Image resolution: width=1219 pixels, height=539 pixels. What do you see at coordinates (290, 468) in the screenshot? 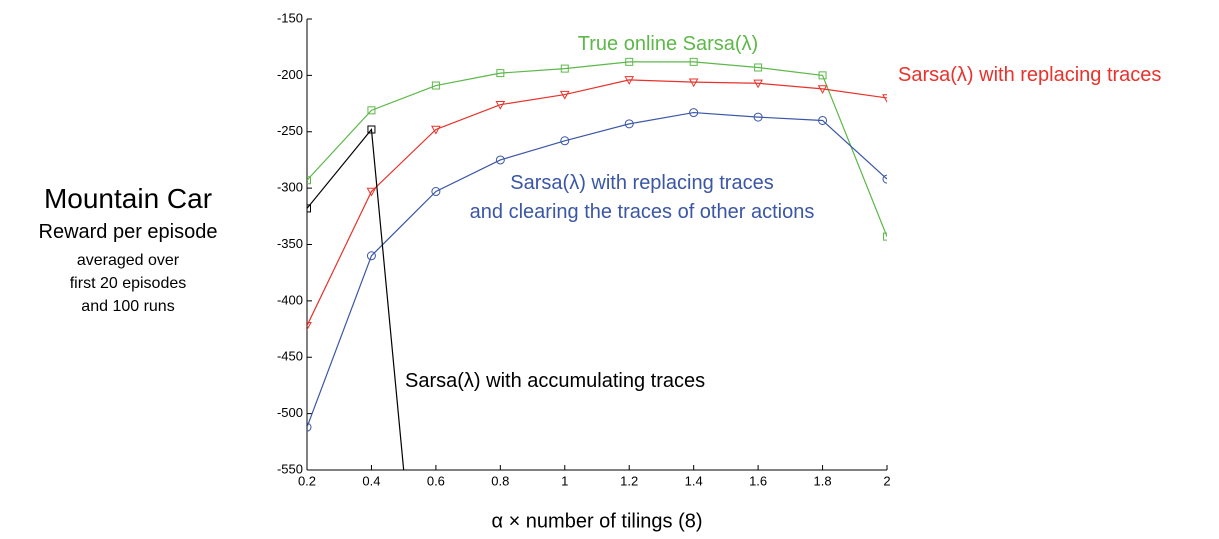
I see `y-tick-label: -550` at bounding box center [290, 468].